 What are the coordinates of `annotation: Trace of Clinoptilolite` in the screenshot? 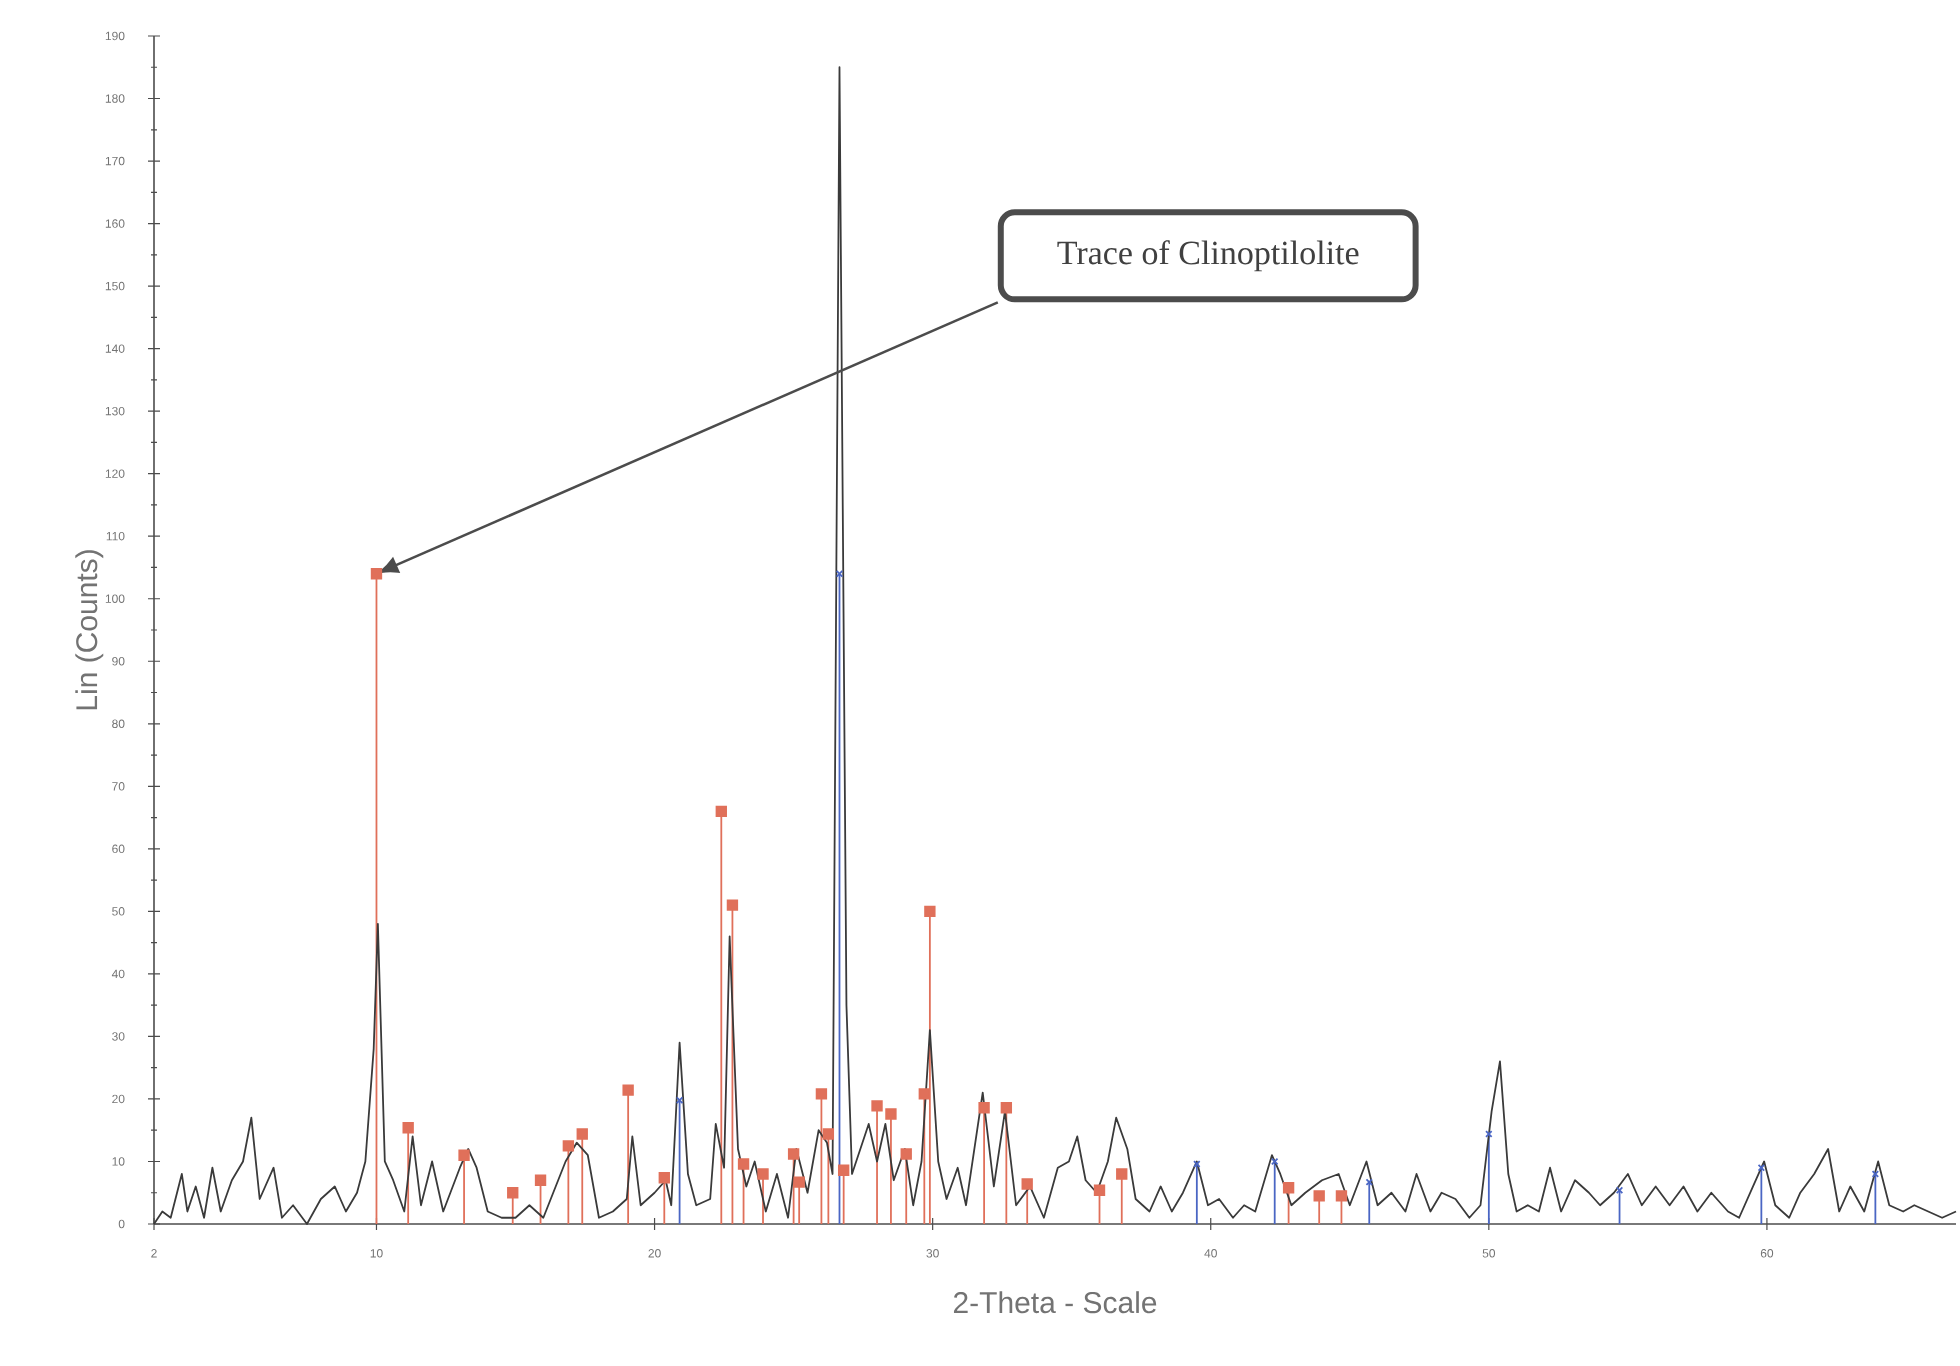 It's located at (1208, 256).